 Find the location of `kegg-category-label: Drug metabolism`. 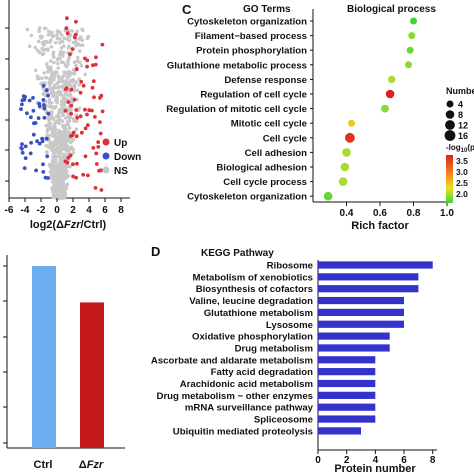

kegg-category-label: Drug metabolism is located at coordinates (274, 348).